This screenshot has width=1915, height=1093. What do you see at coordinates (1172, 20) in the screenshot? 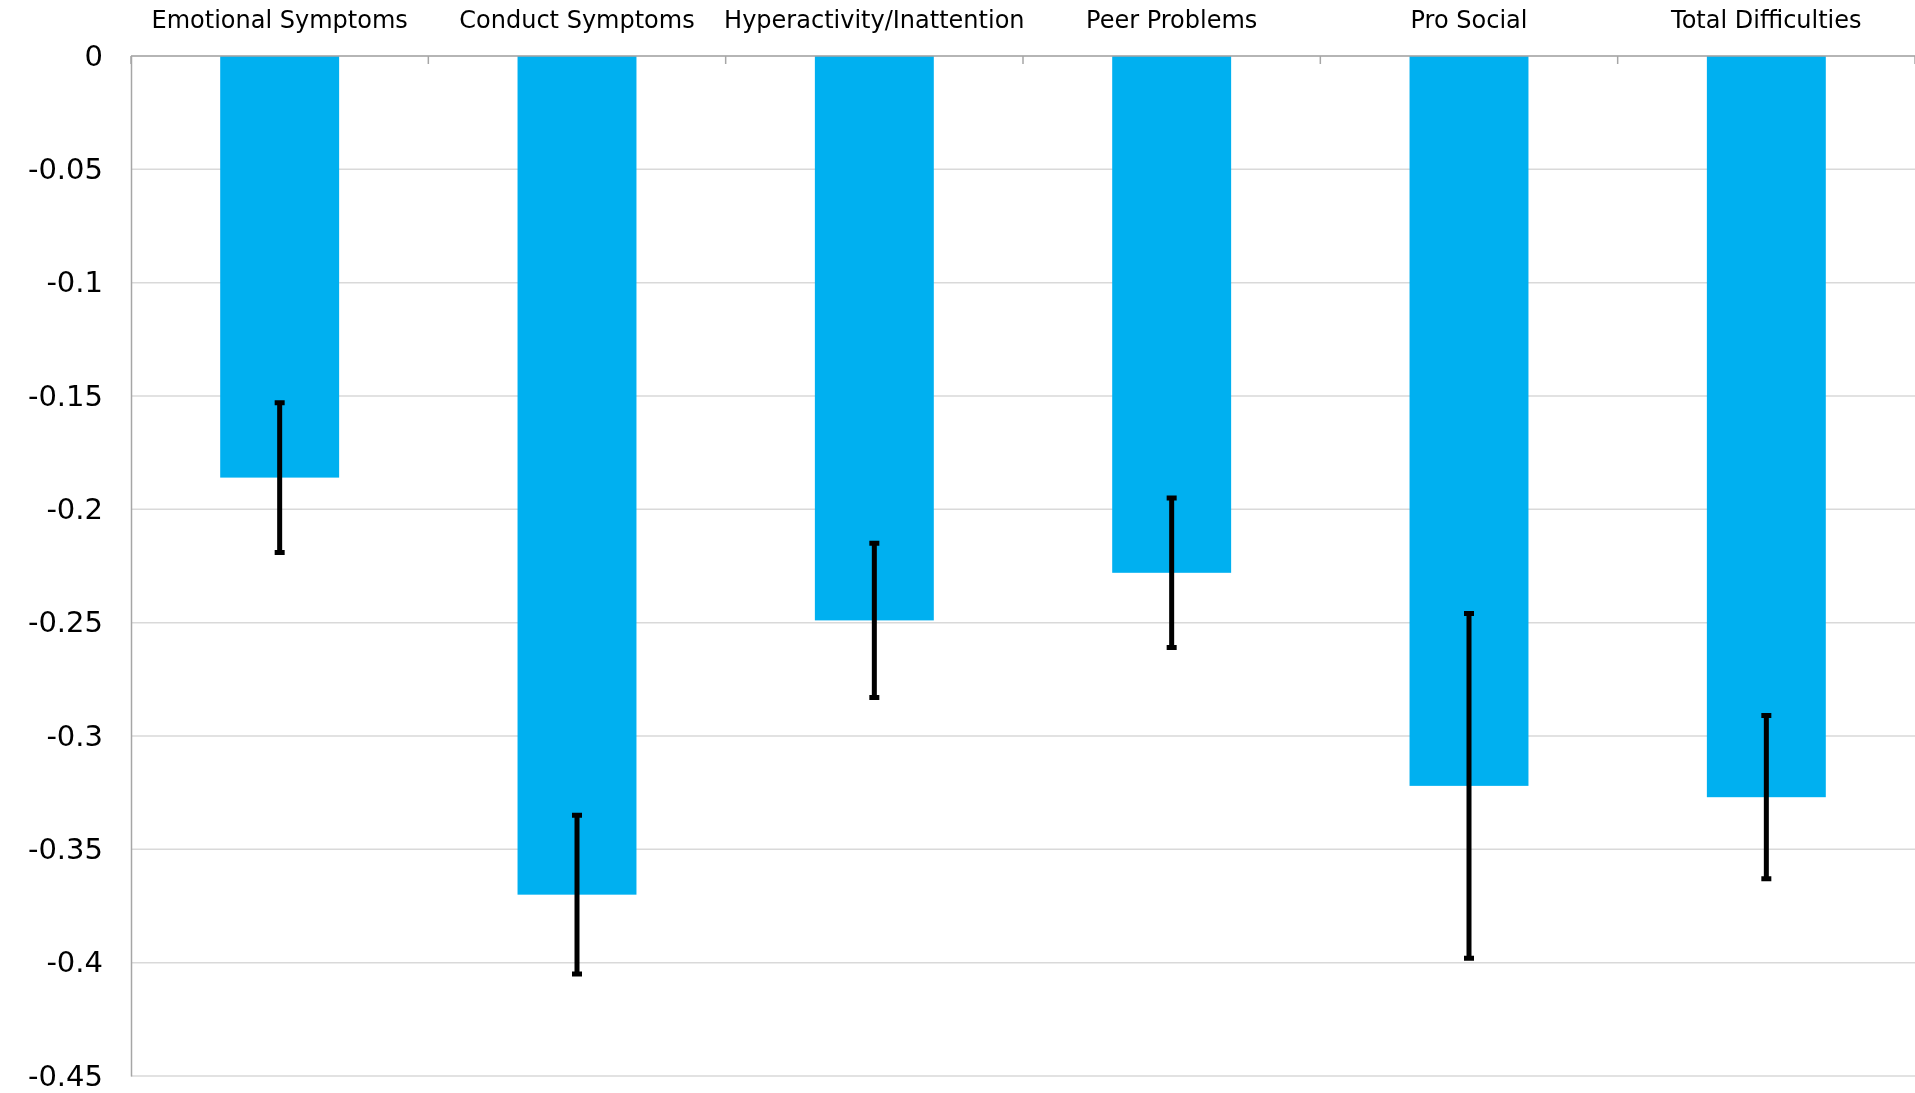
I see `x-tick-label: Peer Problems` at bounding box center [1172, 20].